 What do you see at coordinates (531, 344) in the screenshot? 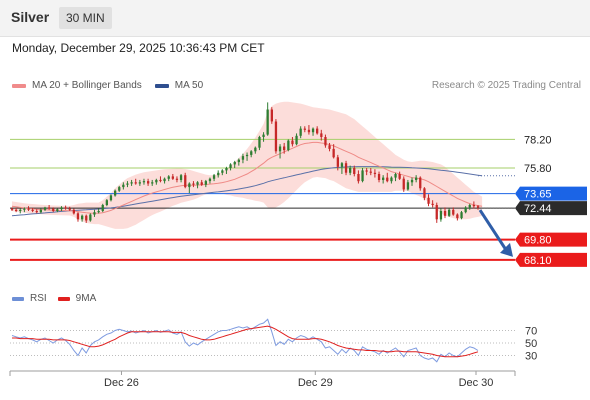
I see `rsi-tick-label-50: 50` at bounding box center [531, 344].